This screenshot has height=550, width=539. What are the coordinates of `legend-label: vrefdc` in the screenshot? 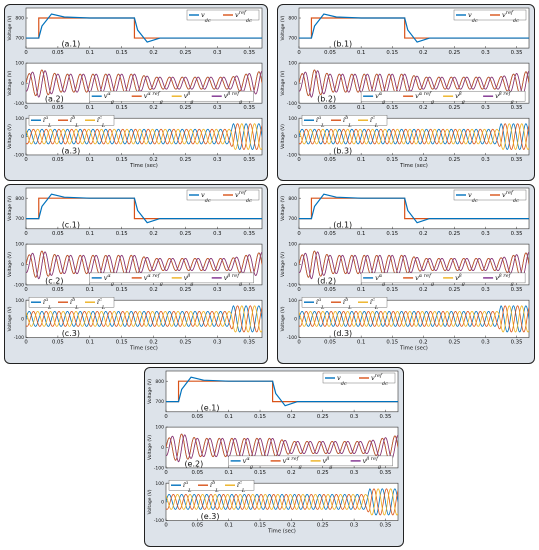 It's located at (243, 17).